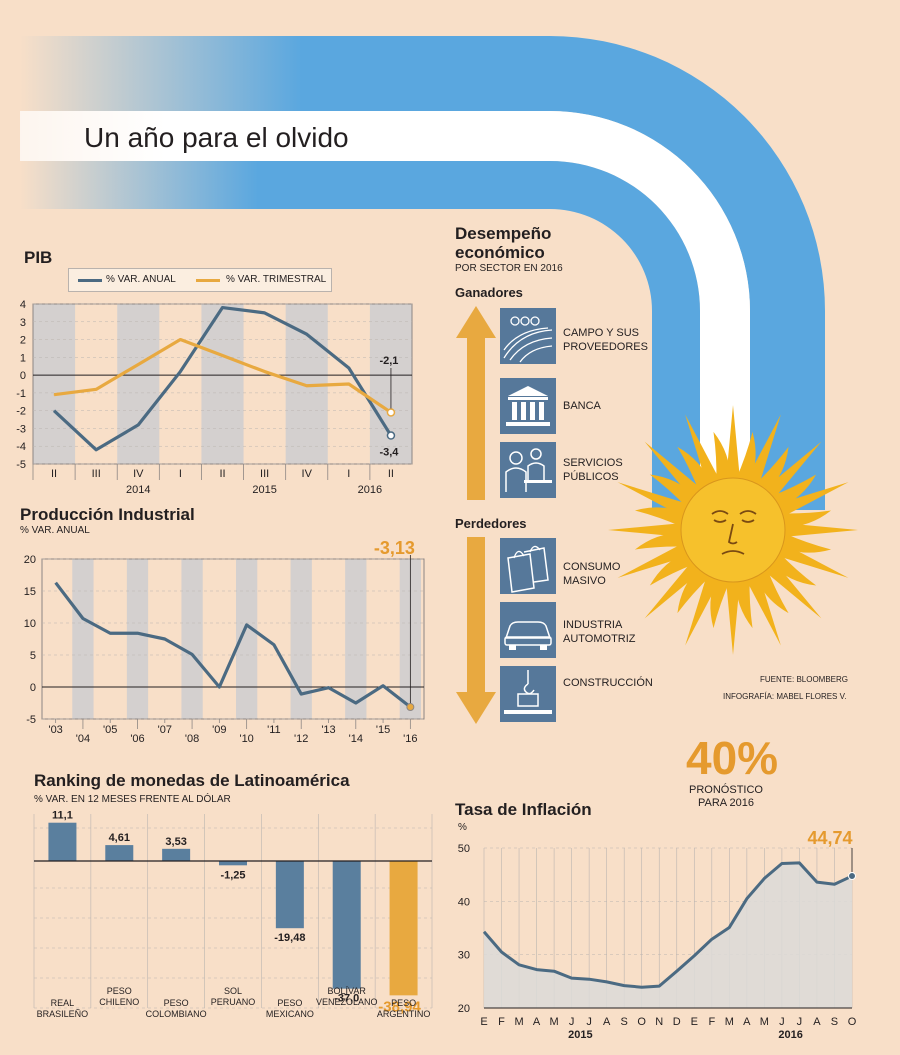 The image size is (900, 1055). What do you see at coordinates (119, 1002) in the screenshot?
I see `cur-category-line2: CHILENO` at bounding box center [119, 1002].